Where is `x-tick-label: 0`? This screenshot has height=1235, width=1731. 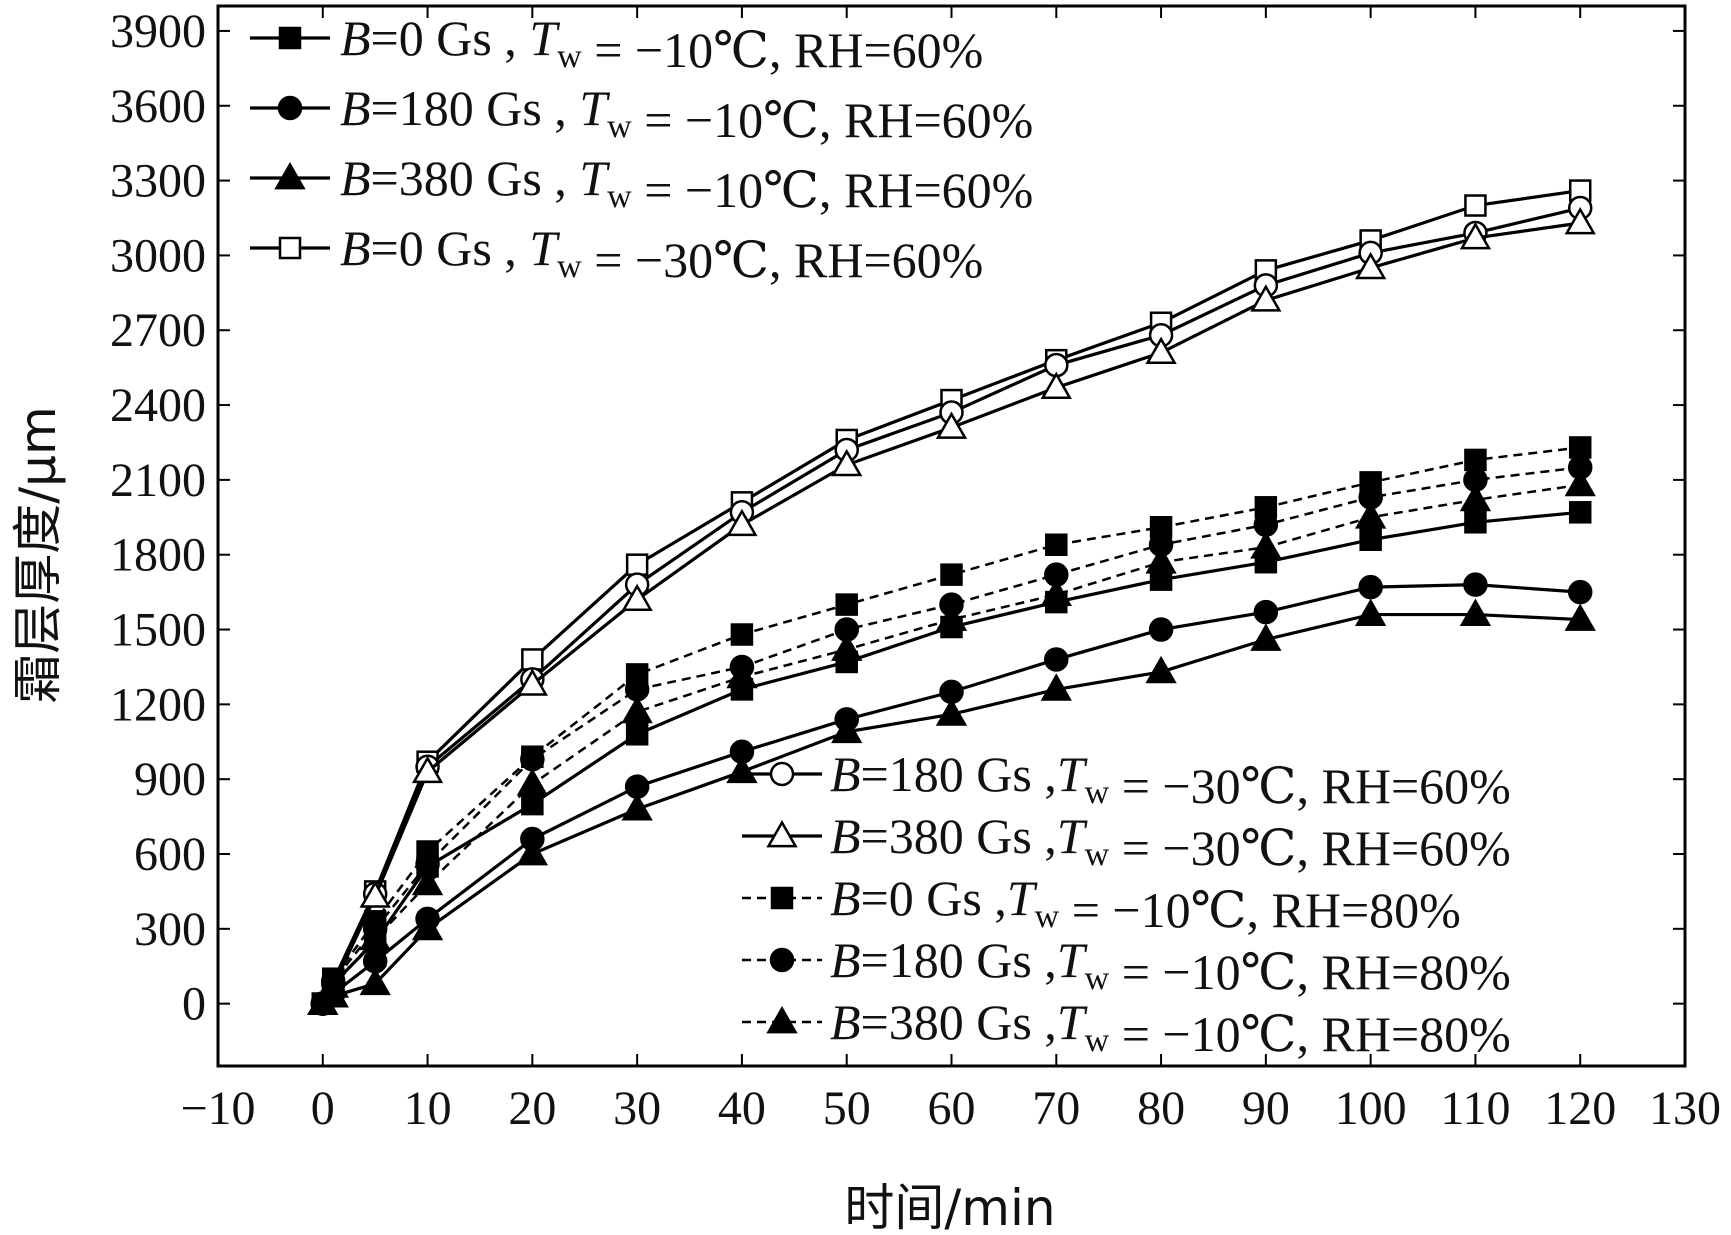 x-tick-label: 0 is located at coordinates (323, 1108).